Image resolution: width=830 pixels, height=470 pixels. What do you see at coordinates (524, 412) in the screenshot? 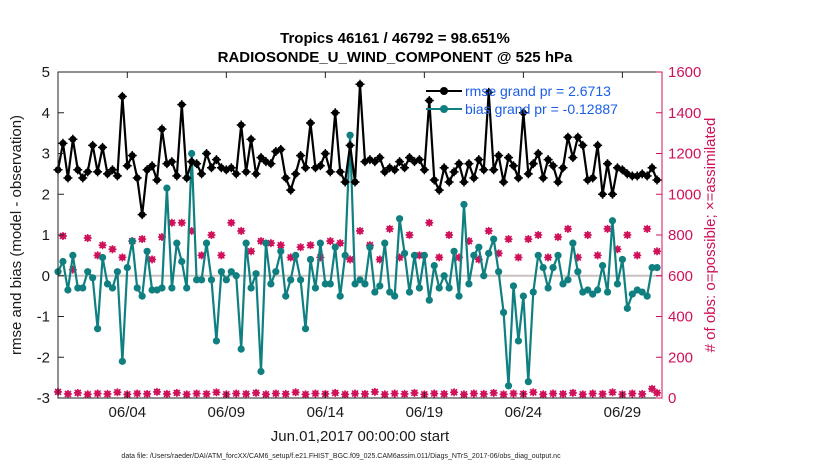
I see `x-tick-label: 06/24` at bounding box center [524, 412].